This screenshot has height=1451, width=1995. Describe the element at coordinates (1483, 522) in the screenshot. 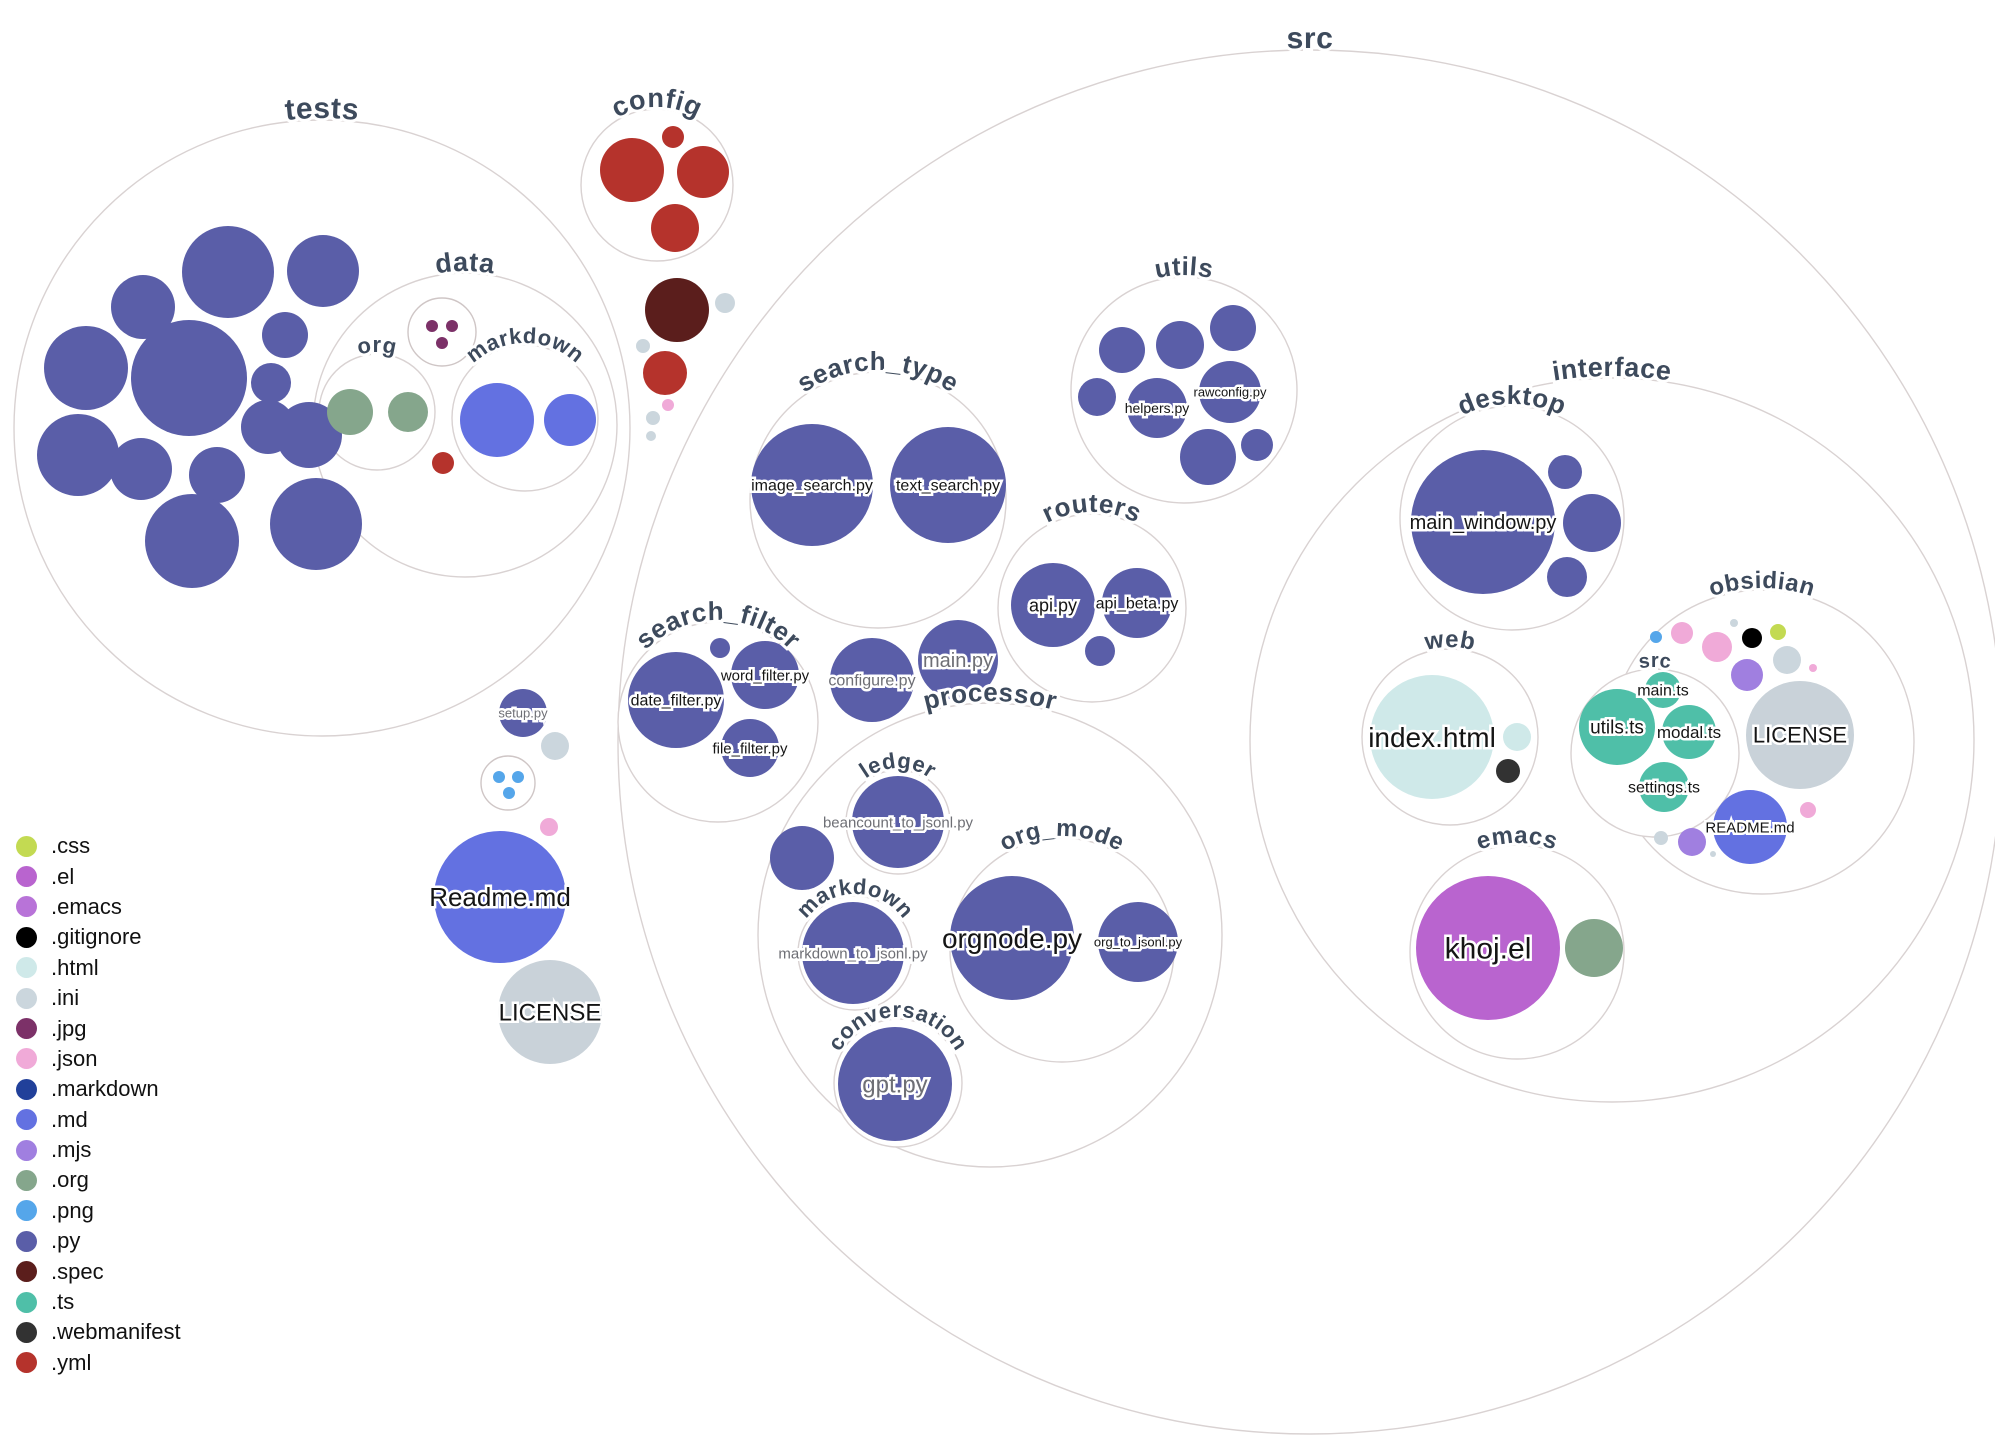

I see `file-circle-main_window.py` at that location.